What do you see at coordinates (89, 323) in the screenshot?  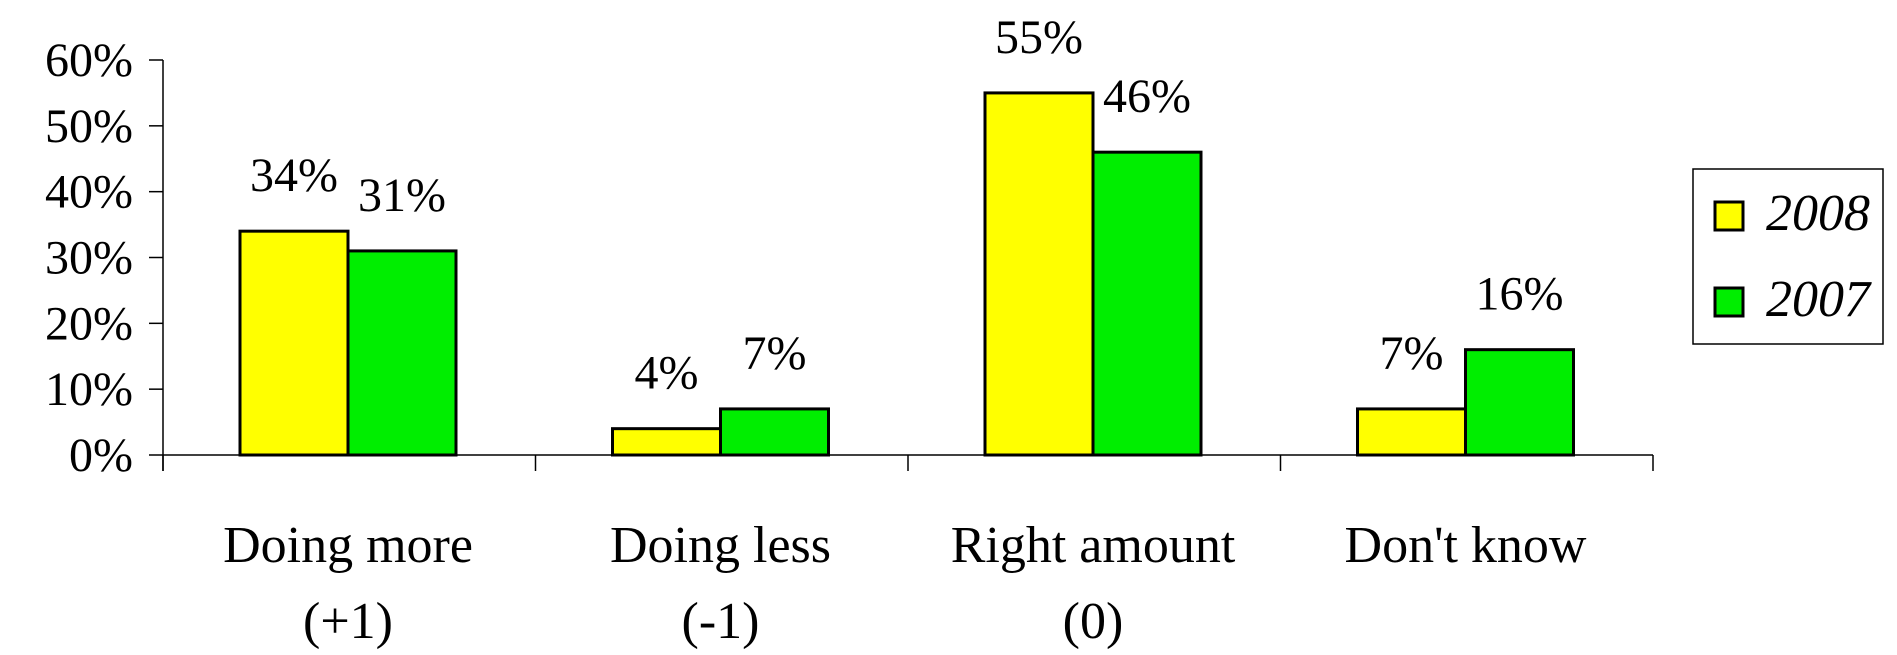 I see `y-tick-label: 20%` at bounding box center [89, 323].